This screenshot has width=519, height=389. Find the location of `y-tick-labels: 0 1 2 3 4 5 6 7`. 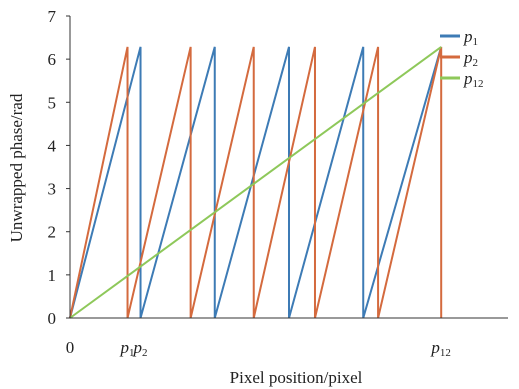

y-tick-labels: 0 1 2 3 4 5 6 7 is located at coordinates (59, 167).